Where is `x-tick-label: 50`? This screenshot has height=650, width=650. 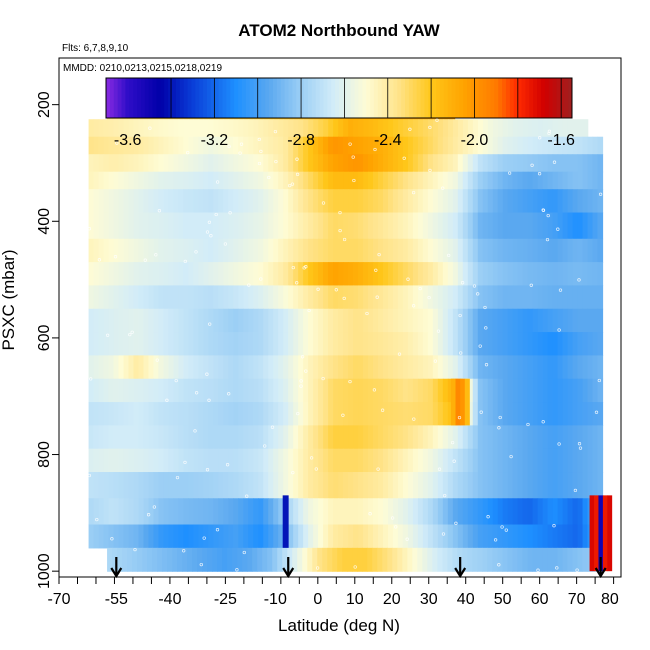 x-tick-label: 50 is located at coordinates (503, 599).